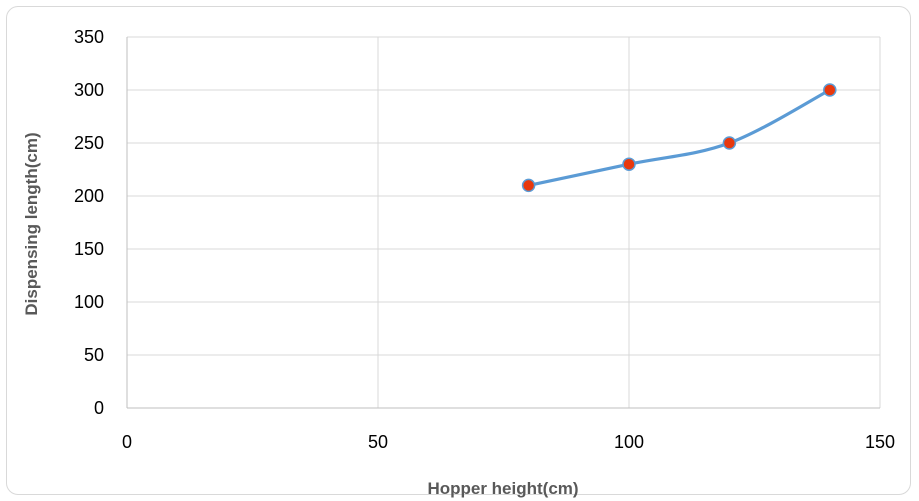 The image size is (919, 501). What do you see at coordinates (31, 223) in the screenshot?
I see `y-axis-title: Dispensing length(cm)` at bounding box center [31, 223].